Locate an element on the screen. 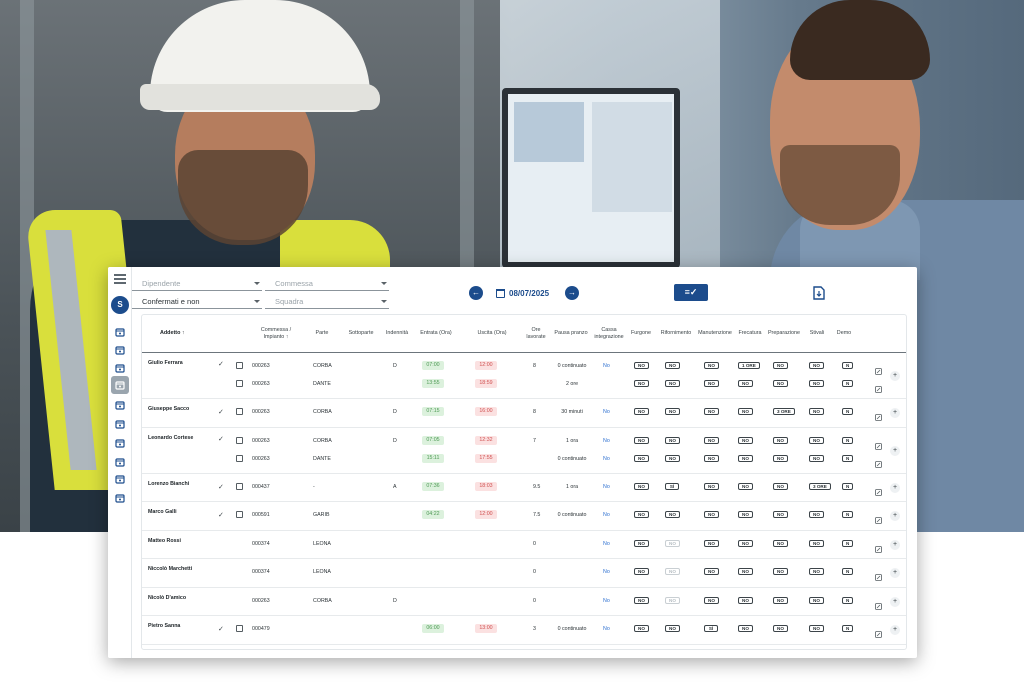 The image size is (1024, 683). column-header-manutenzione: Manutenzione is located at coordinates (715, 333).